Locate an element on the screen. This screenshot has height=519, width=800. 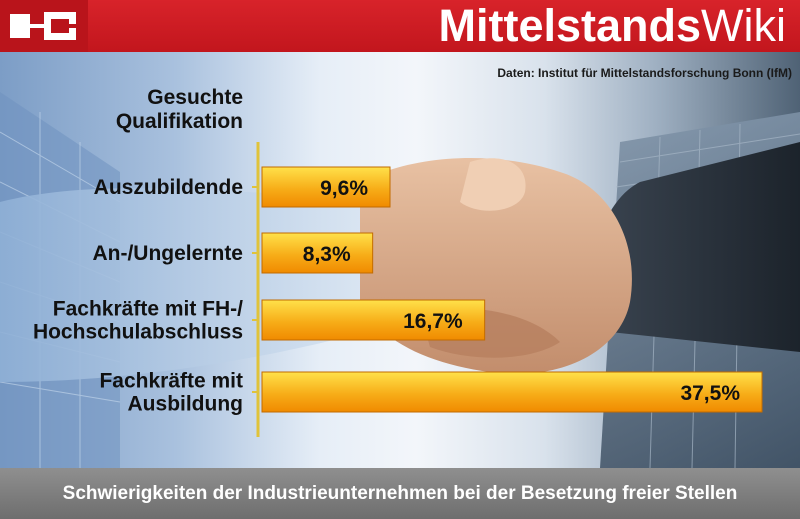
logo-icon is located at coordinates (43, 26).